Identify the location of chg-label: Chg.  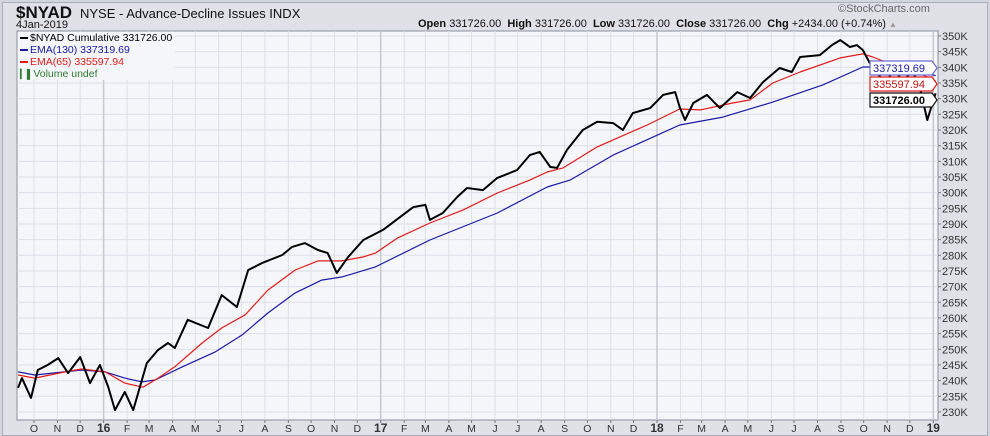
(778, 24).